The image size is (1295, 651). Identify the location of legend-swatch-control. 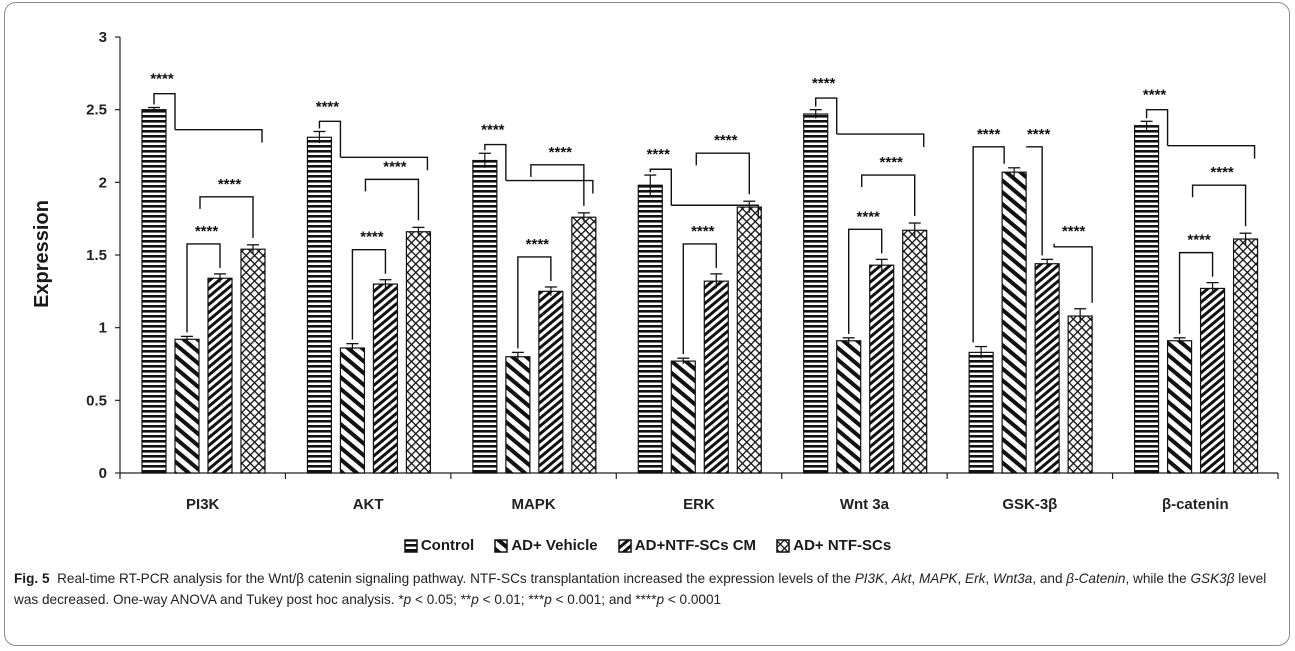
(411, 545).